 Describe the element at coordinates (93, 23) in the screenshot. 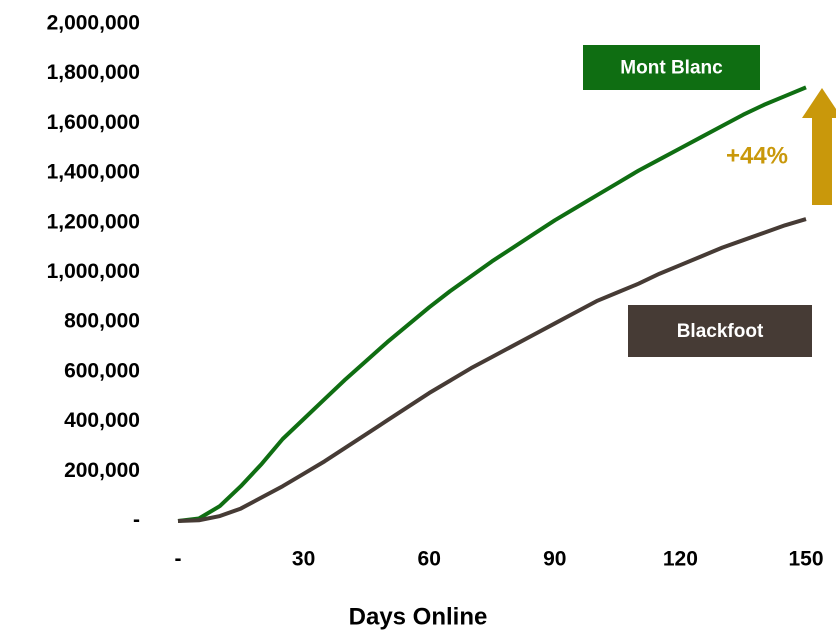

I see `y-tick-label: 2,000,000` at that location.